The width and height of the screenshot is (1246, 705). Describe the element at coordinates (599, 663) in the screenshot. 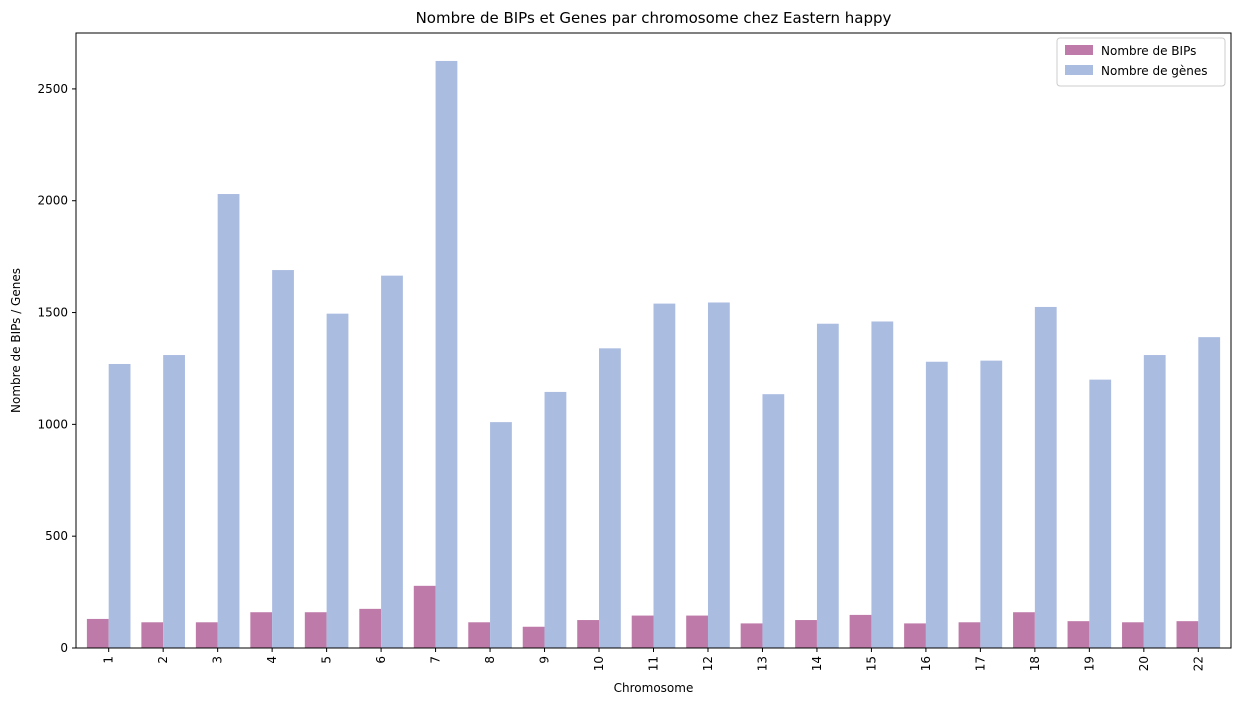

I see `x-tick-label: 10` at that location.